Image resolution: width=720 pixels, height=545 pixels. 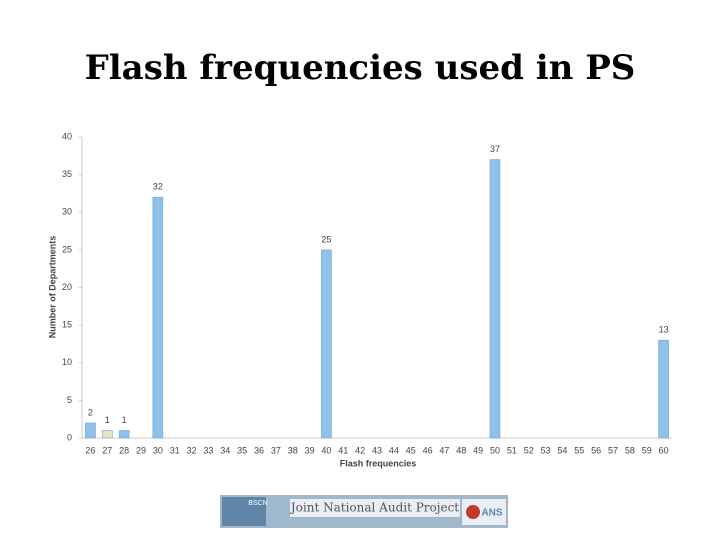 What do you see at coordinates (90, 450) in the screenshot?
I see `x-tick-label: 26` at bounding box center [90, 450].